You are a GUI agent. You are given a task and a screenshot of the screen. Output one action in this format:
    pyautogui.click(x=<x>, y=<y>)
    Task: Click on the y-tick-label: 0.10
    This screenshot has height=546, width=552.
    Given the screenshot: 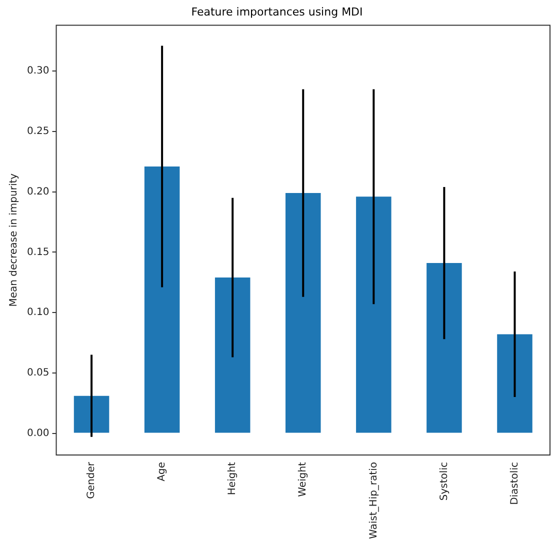 What is the action you would take?
    pyautogui.click(x=38, y=312)
    